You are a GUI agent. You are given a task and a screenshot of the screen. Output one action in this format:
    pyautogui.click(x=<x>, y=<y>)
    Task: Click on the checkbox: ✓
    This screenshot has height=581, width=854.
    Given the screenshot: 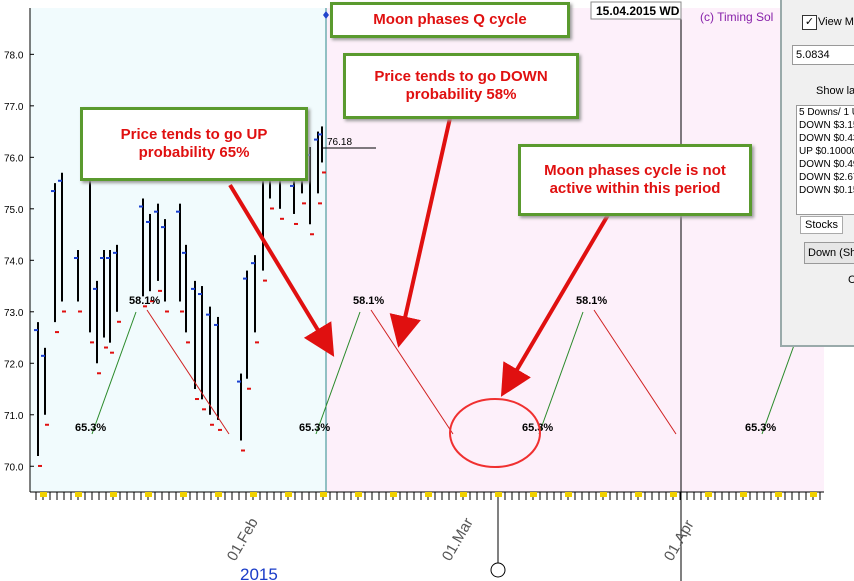 What is the action you would take?
    pyautogui.click(x=809, y=22)
    